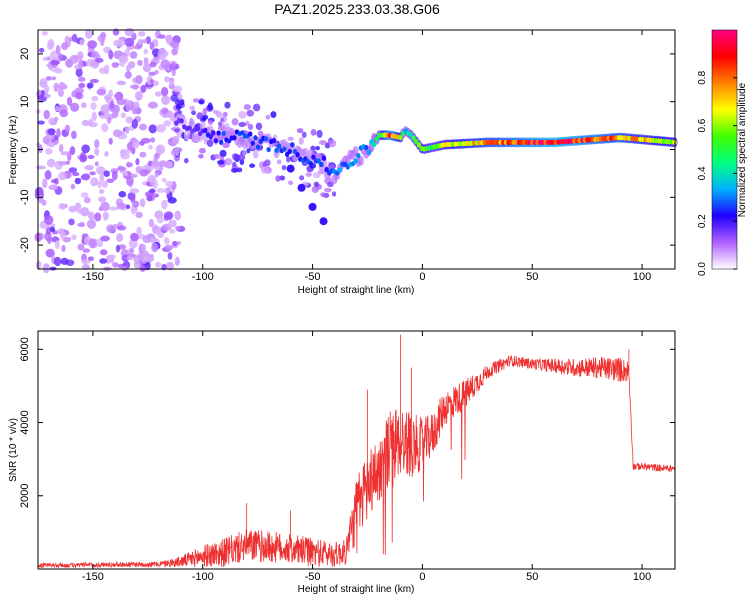  What do you see at coordinates (25, 197) in the screenshot?
I see `y-tick-label: -10` at bounding box center [25, 197].